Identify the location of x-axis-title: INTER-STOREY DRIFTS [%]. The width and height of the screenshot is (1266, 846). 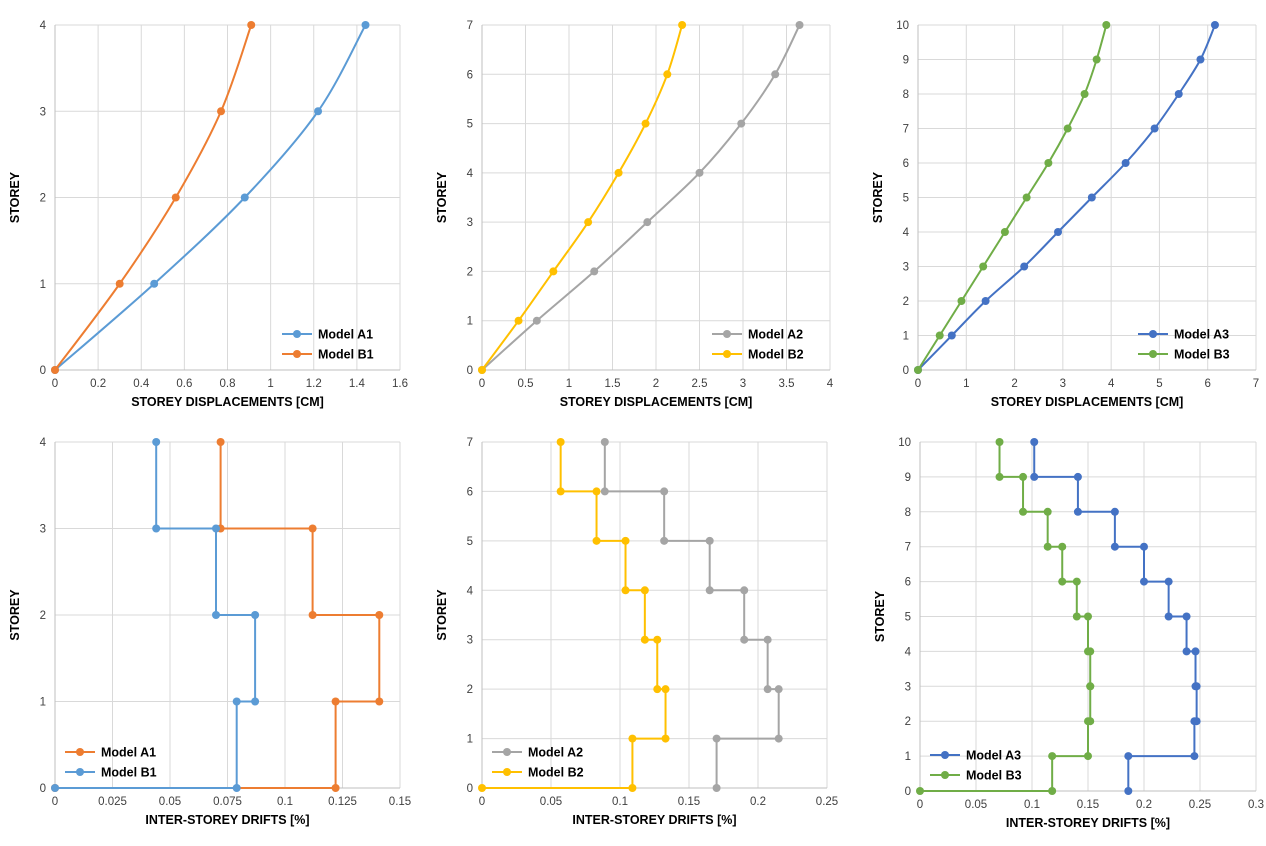
(227, 820).